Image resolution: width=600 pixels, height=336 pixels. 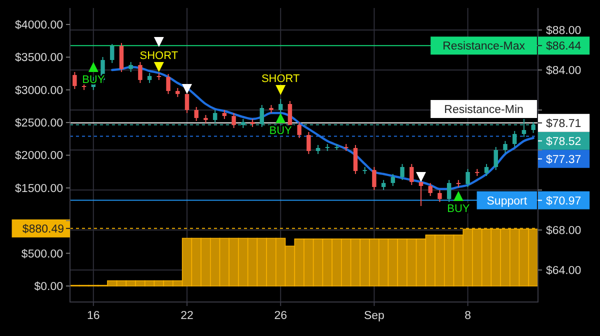 What do you see at coordinates (39, 188) in the screenshot?
I see `y-tick-label: $1500.00` at bounding box center [39, 188].